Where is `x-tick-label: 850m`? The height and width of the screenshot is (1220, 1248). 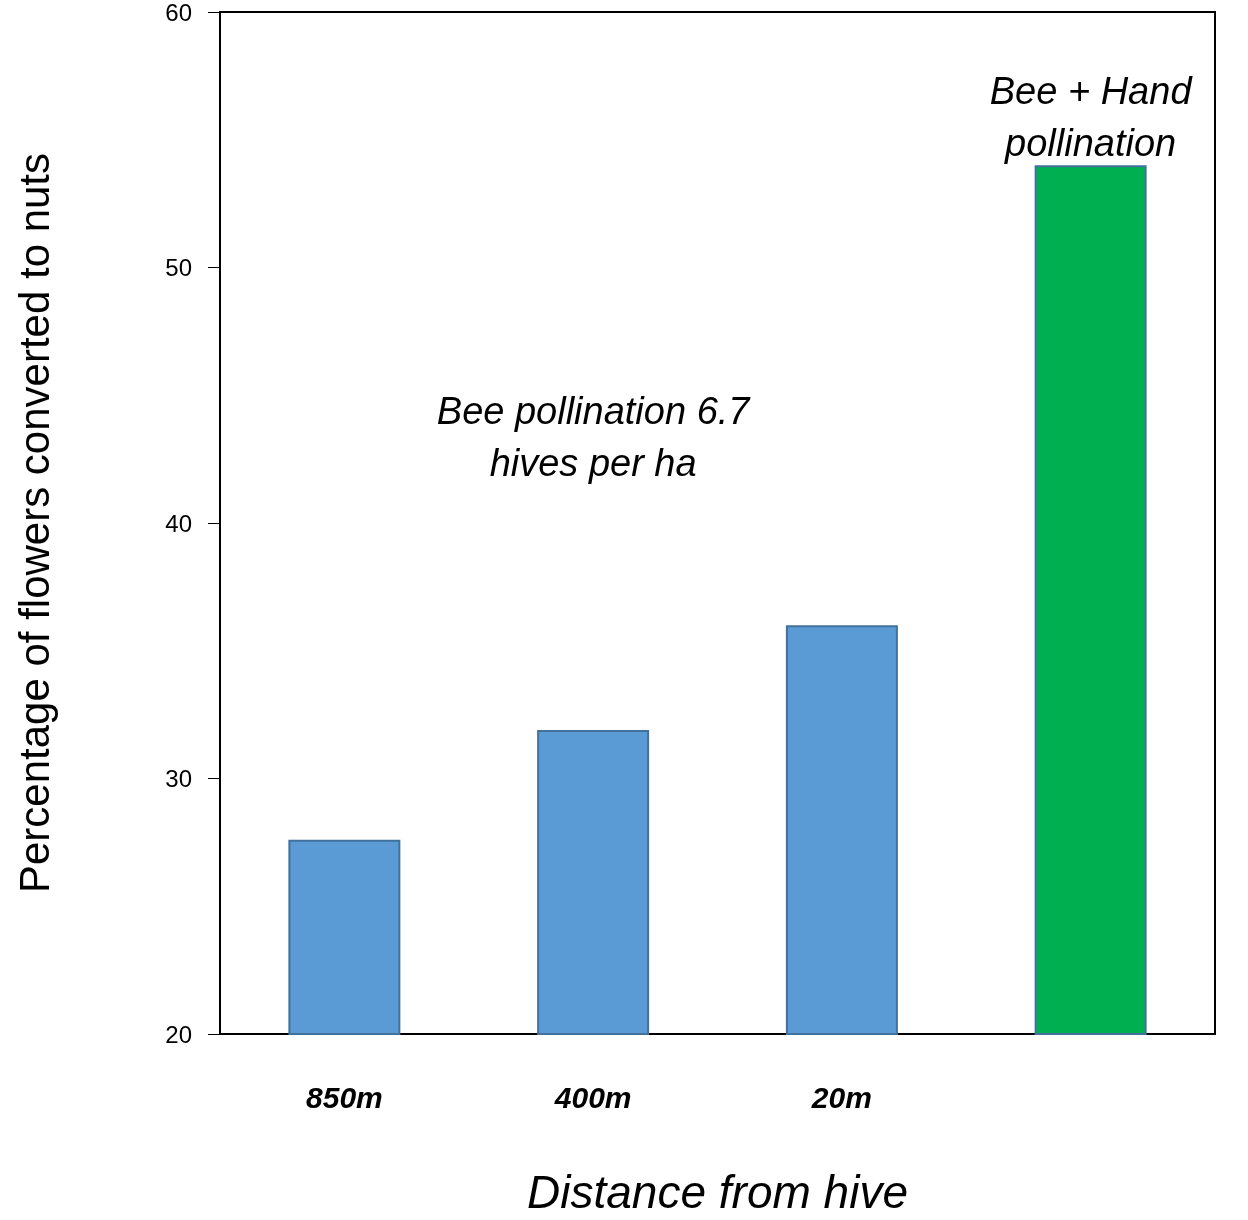
x-tick-label: 850m is located at coordinates (344, 1097).